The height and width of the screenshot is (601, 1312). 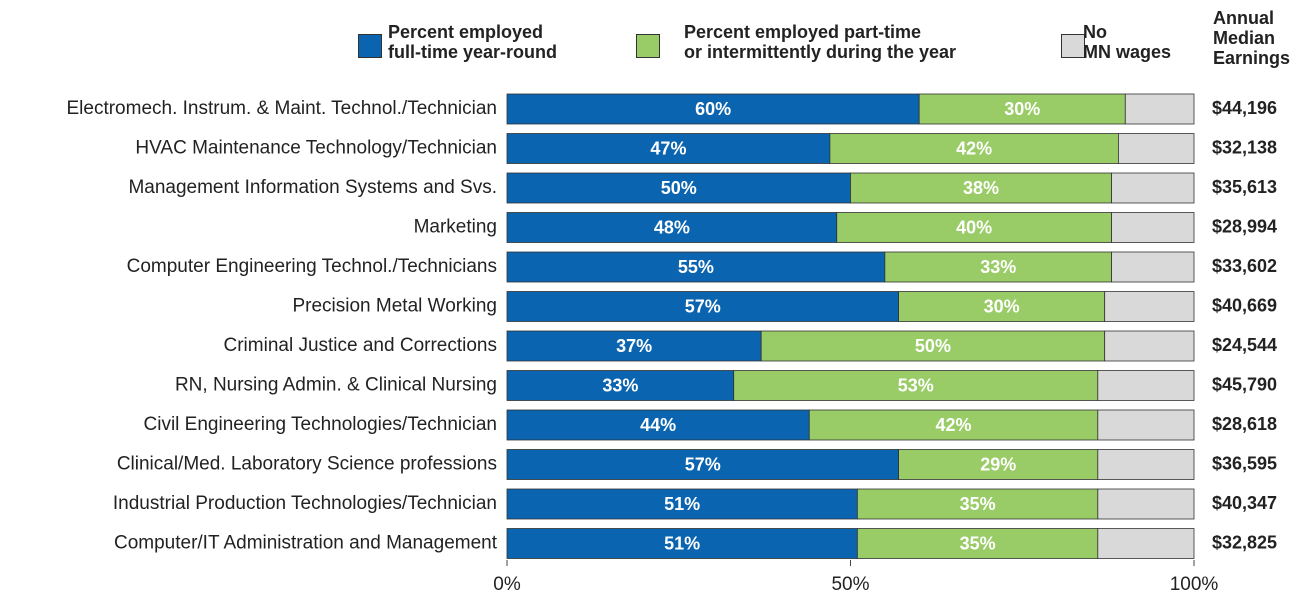 I want to click on category-label: Criminal Justice and Corrections, so click(x=361, y=345).